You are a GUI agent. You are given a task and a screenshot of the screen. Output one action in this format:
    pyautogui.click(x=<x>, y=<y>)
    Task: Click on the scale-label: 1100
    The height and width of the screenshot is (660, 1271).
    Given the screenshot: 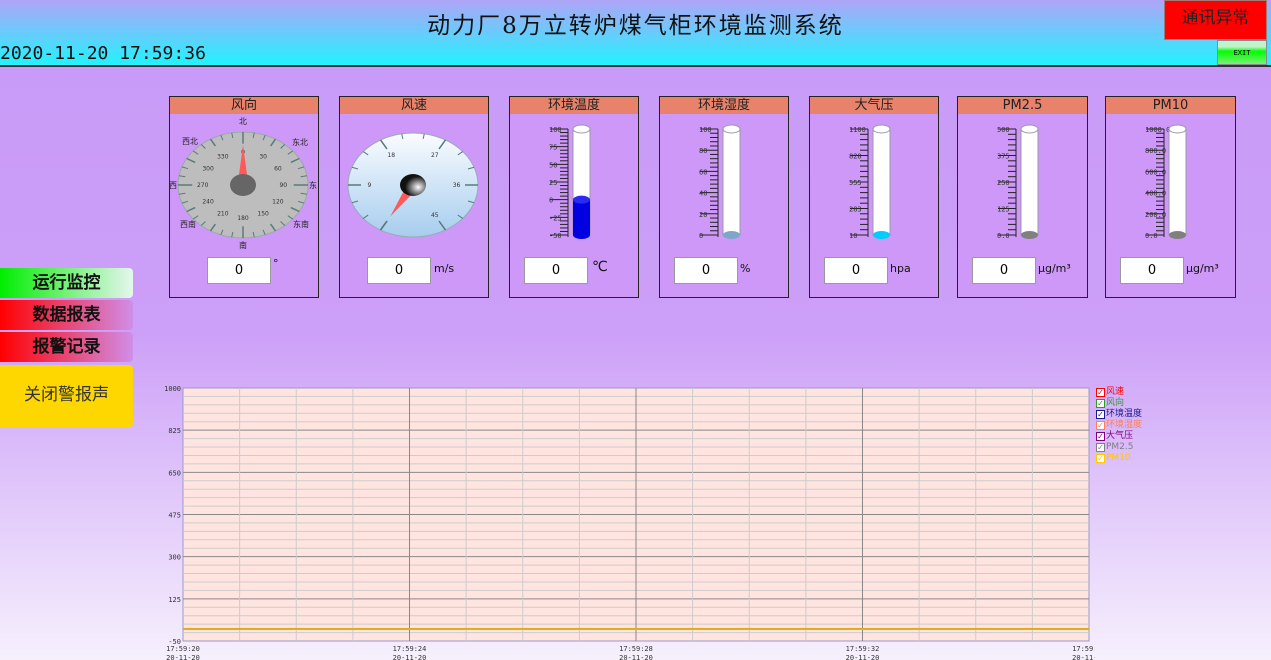 What is the action you would take?
    pyautogui.click(x=857, y=130)
    